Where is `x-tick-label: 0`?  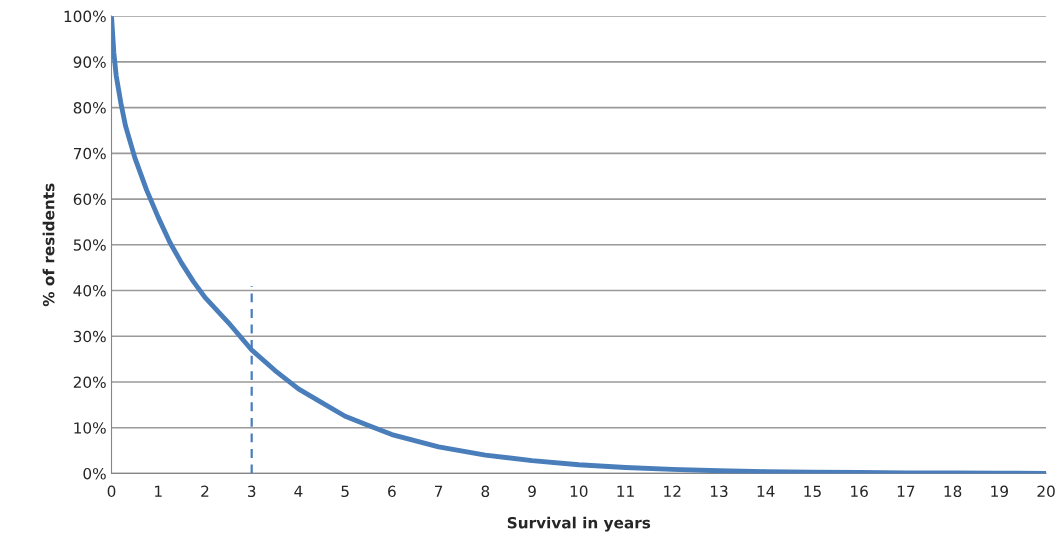 x-tick-label: 0 is located at coordinates (111, 491).